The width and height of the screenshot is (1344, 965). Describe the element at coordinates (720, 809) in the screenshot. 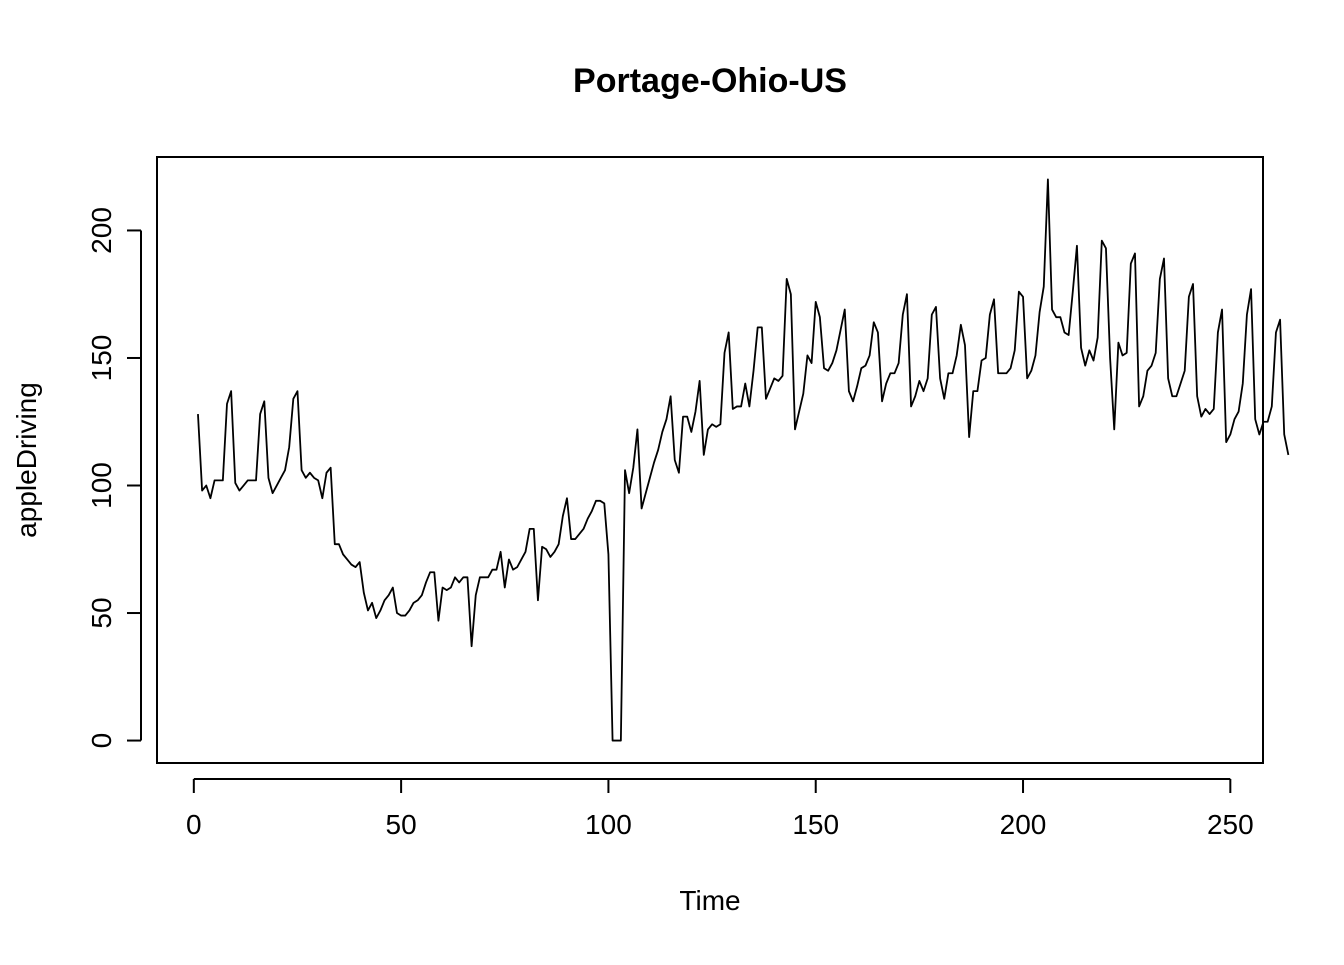

I see `x-axis: 0 50 100 150 200 250` at that location.